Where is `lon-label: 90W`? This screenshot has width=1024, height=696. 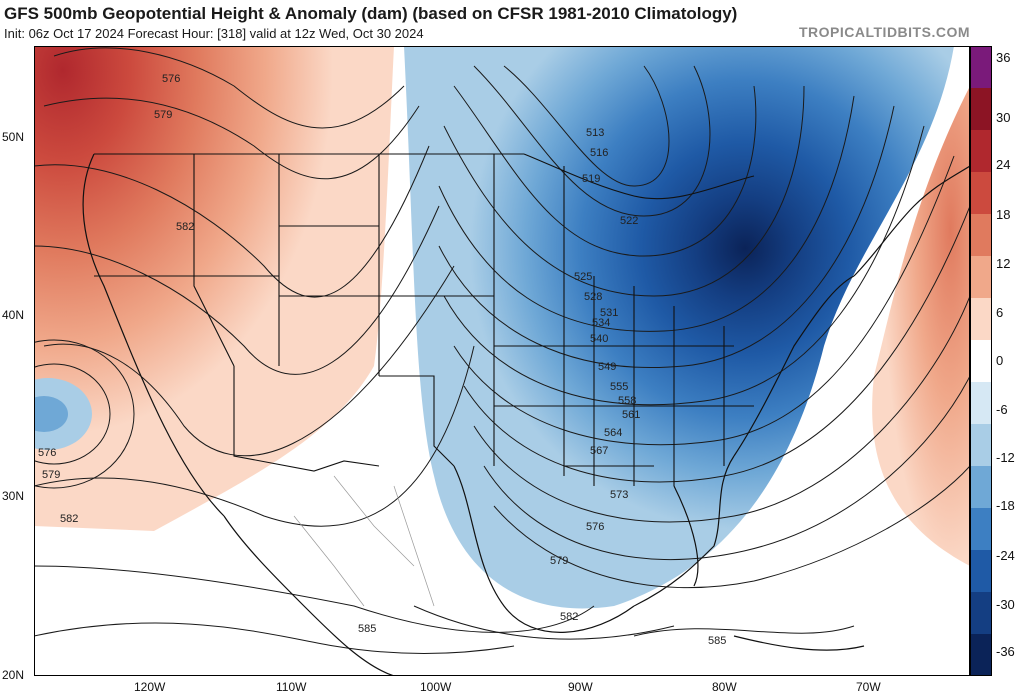 lon-label: 90W is located at coordinates (580, 687).